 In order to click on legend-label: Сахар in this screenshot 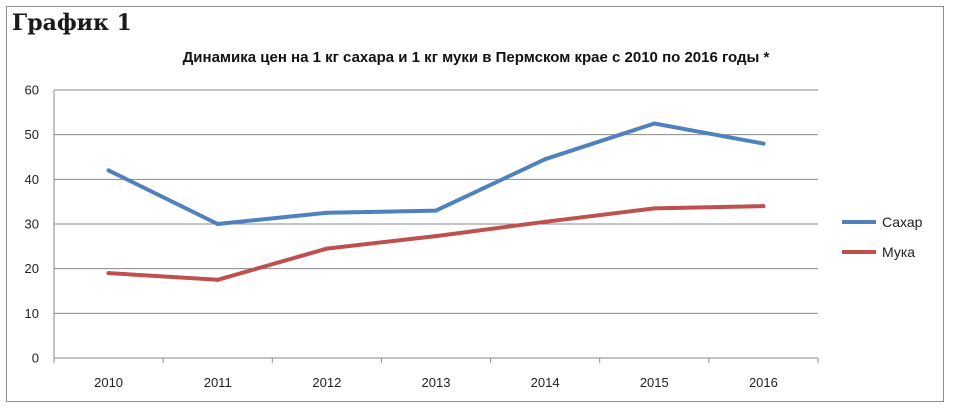, I will do `click(902, 222)`.